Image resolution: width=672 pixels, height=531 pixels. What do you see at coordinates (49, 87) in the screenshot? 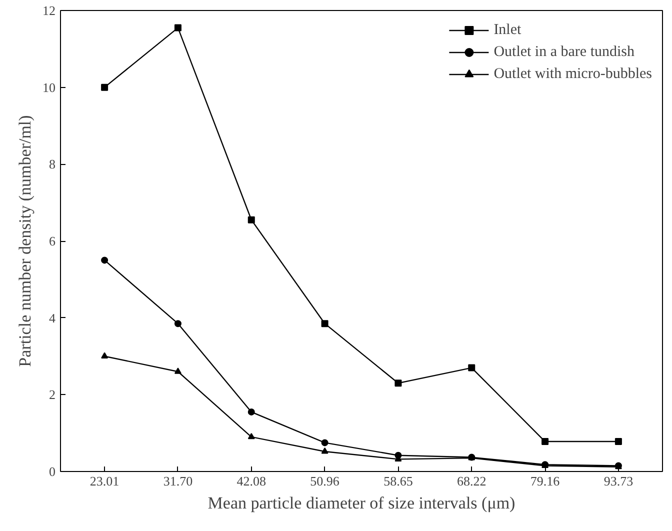
I see `y-tick-label: 10` at bounding box center [49, 87].